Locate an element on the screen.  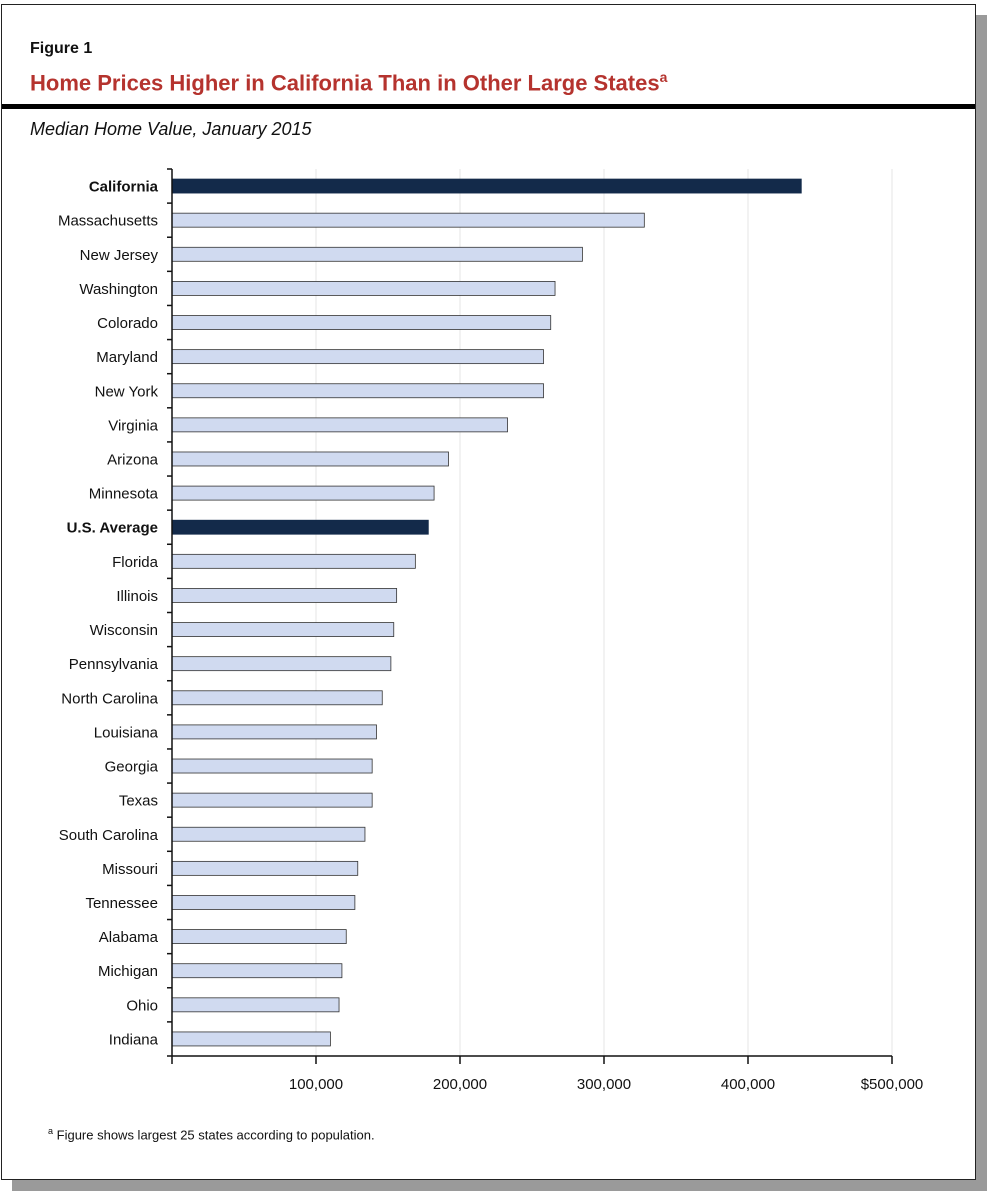
x-tick-label: 400,000 is located at coordinates (748, 1084).